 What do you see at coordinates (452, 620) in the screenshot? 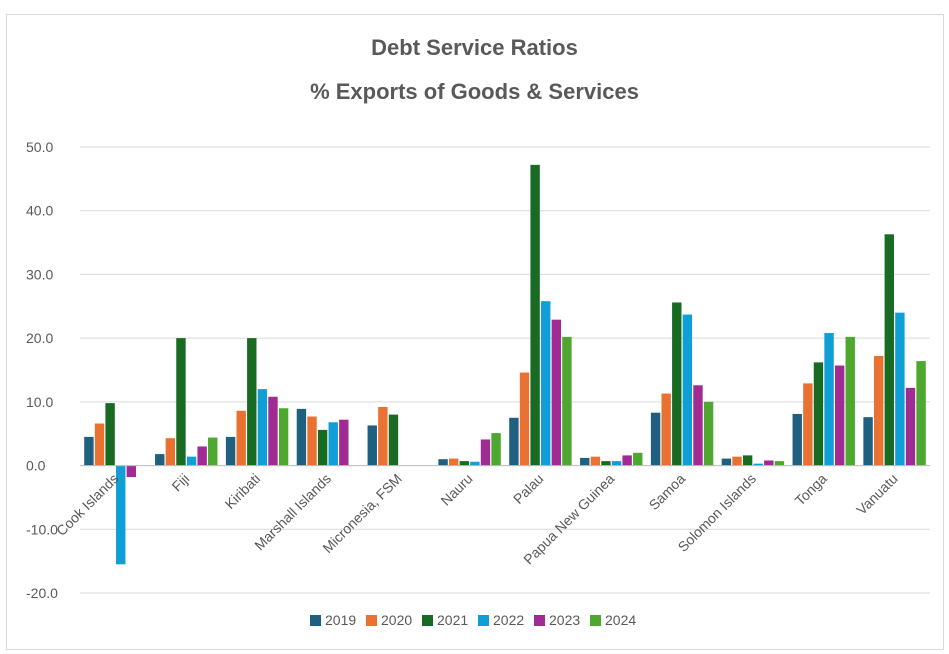
I see `legend-label: 2021` at bounding box center [452, 620].